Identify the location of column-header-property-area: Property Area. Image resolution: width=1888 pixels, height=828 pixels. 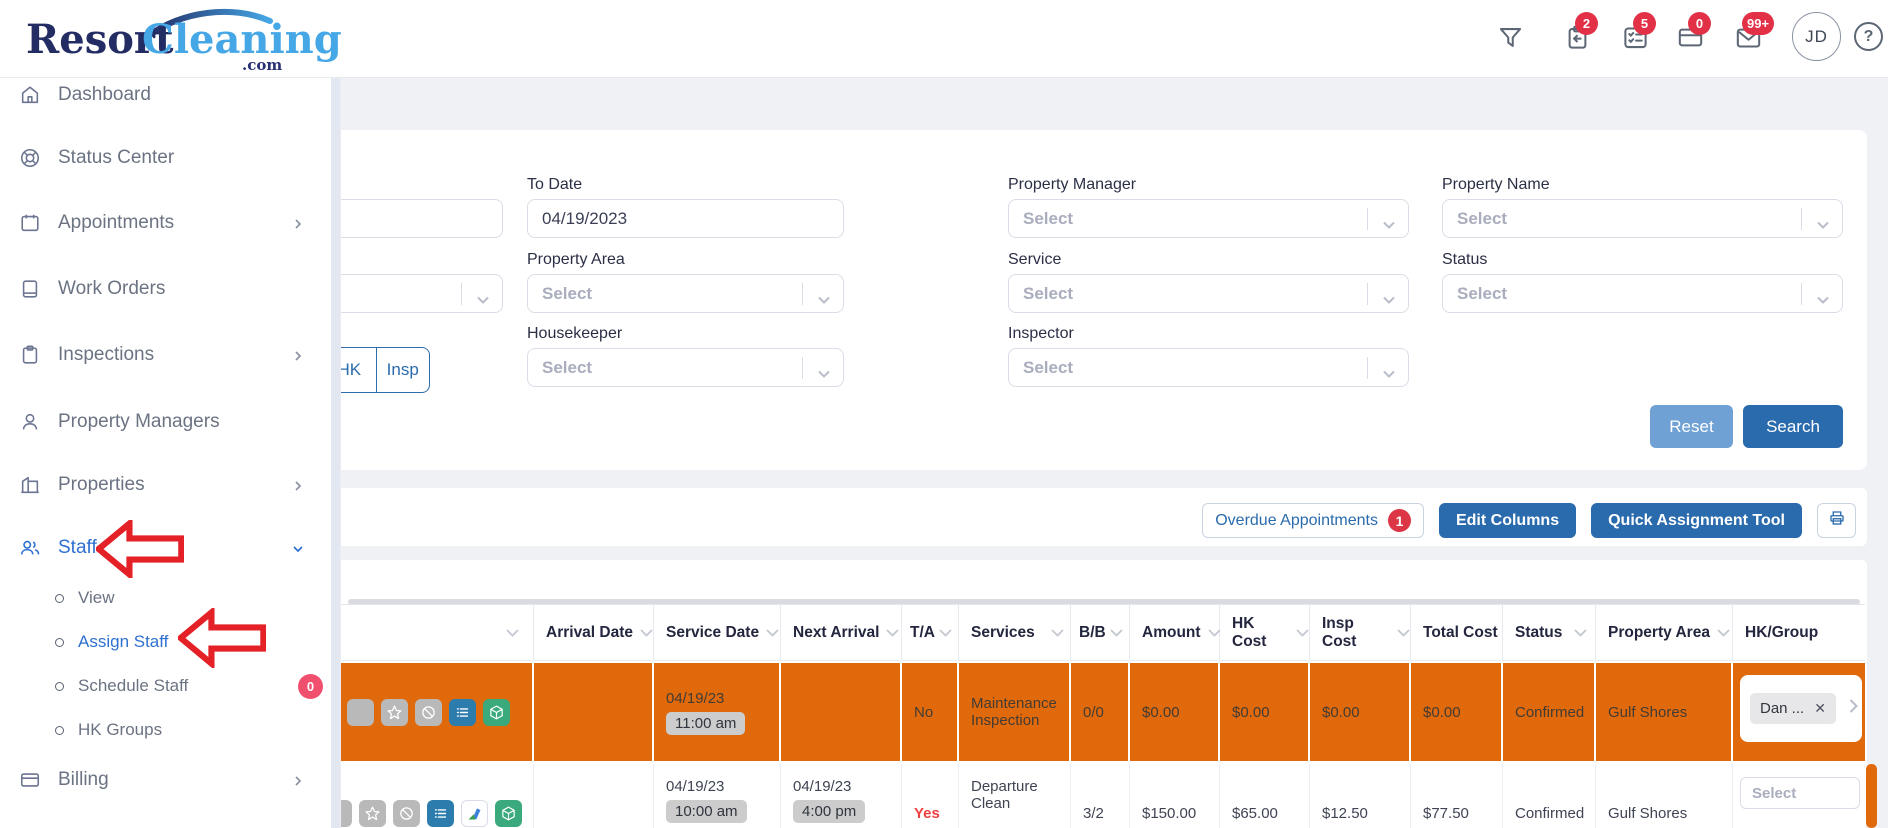
(1664, 632).